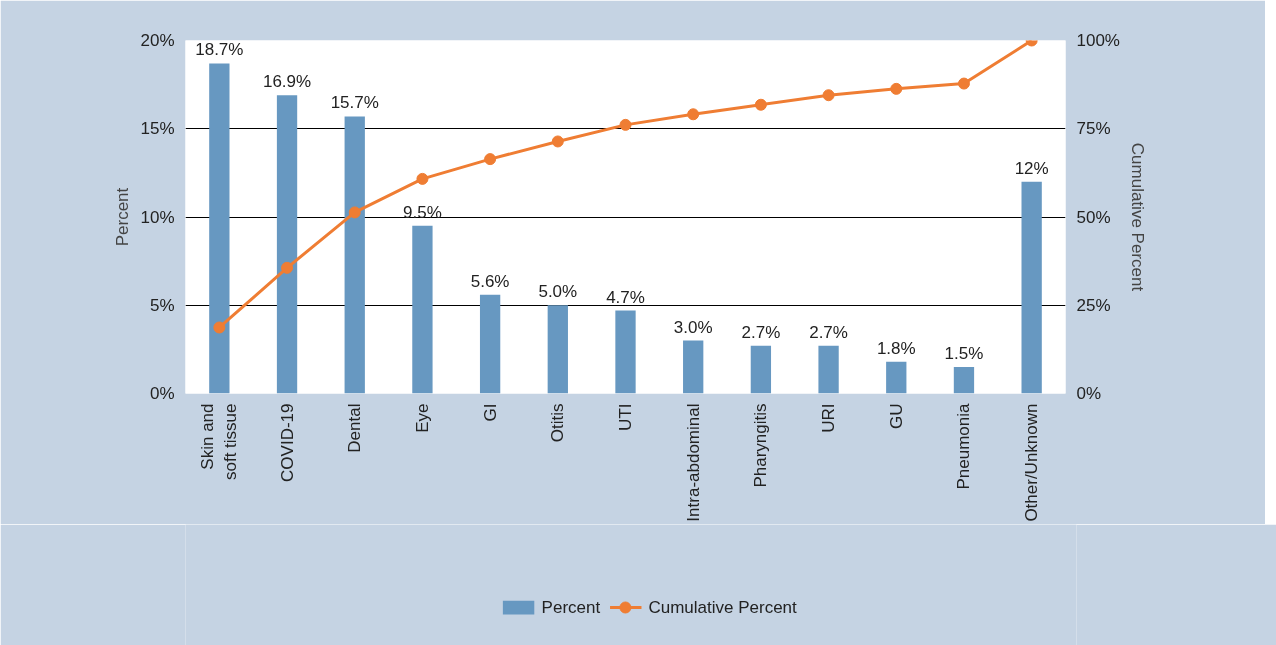 Image resolution: width=1276 pixels, height=645 pixels. What do you see at coordinates (287, 82) in the screenshot?
I see `data-label: 16.9%` at bounding box center [287, 82].